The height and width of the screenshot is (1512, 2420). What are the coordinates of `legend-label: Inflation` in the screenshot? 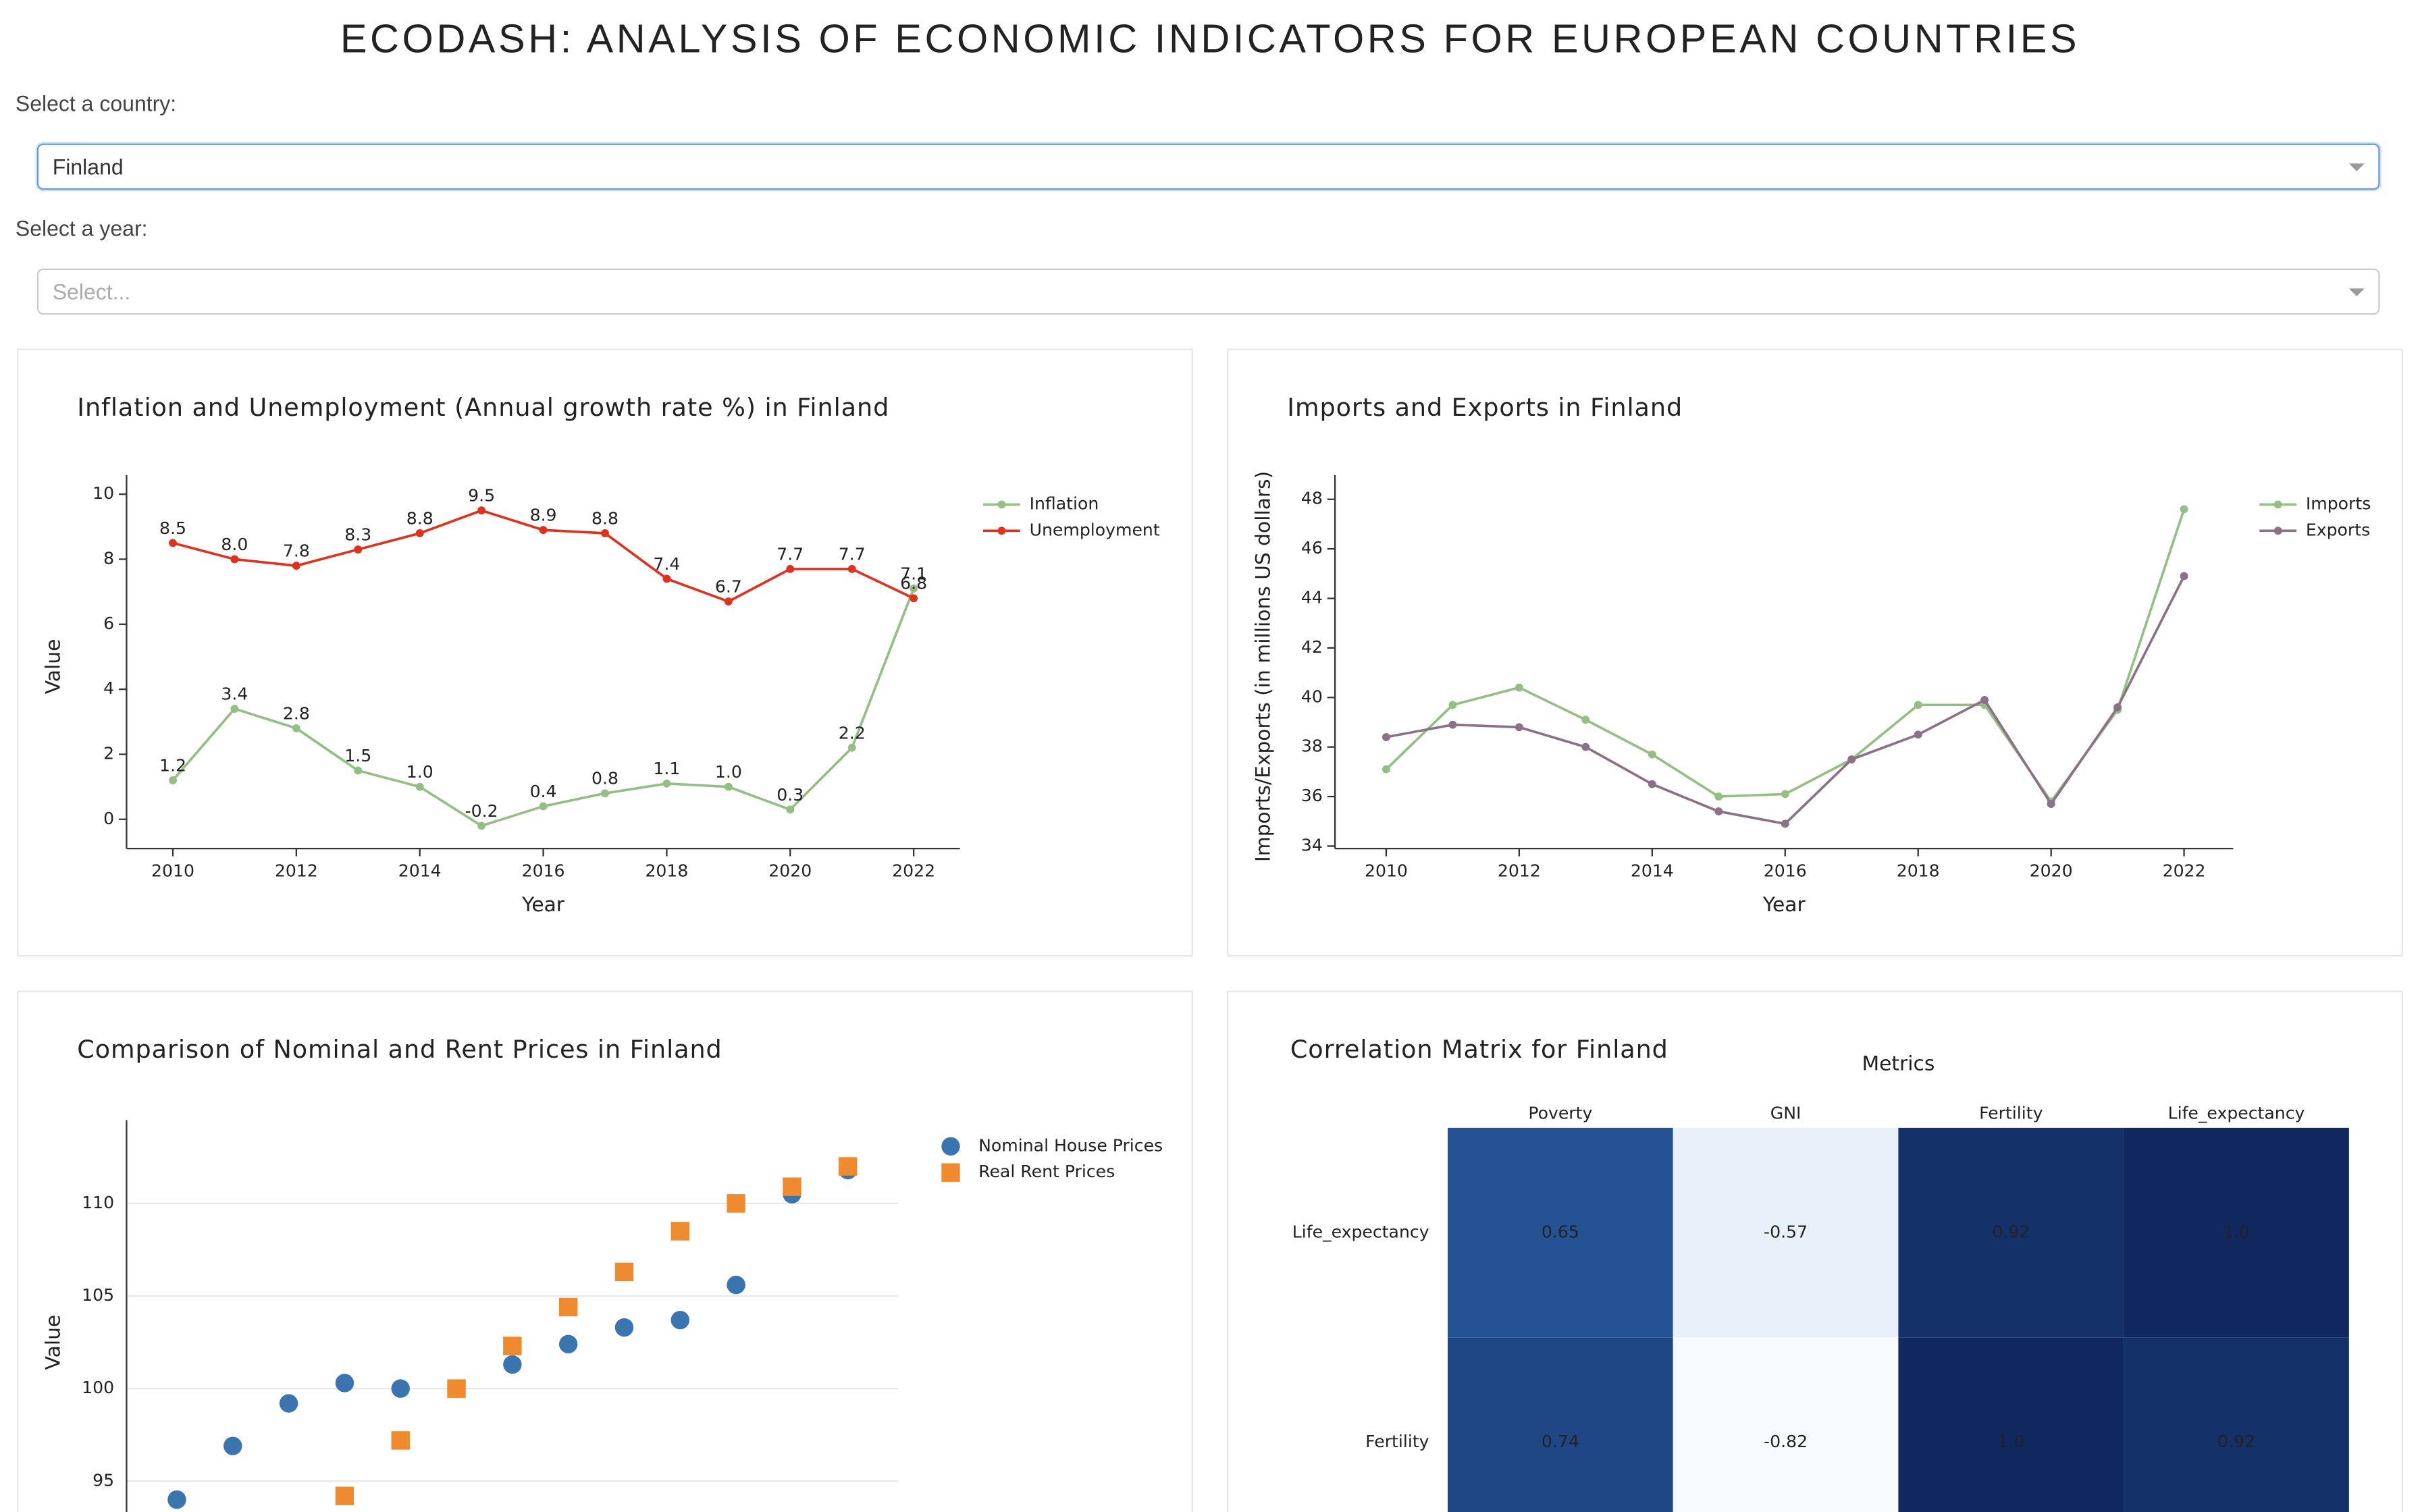 It's located at (1064, 503).